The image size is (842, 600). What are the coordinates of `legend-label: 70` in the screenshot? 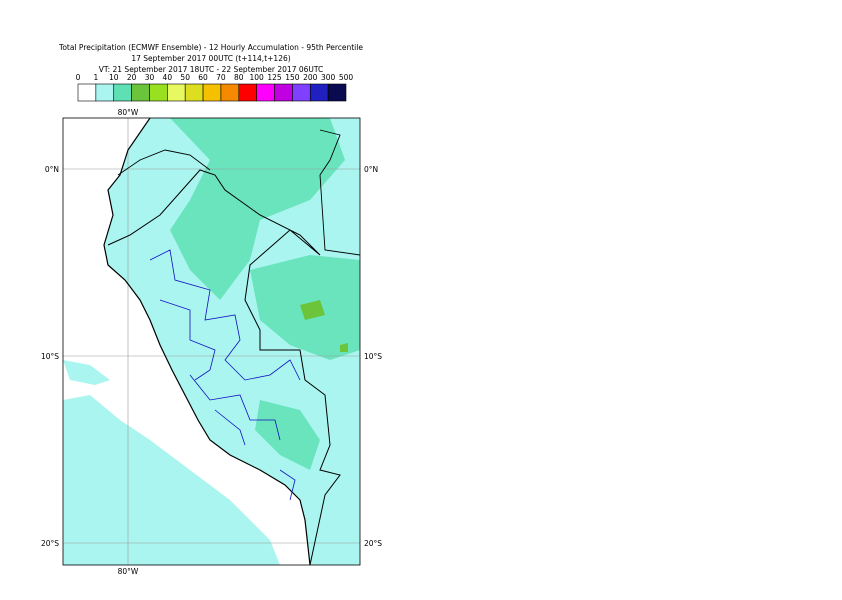 It's located at (221, 77).